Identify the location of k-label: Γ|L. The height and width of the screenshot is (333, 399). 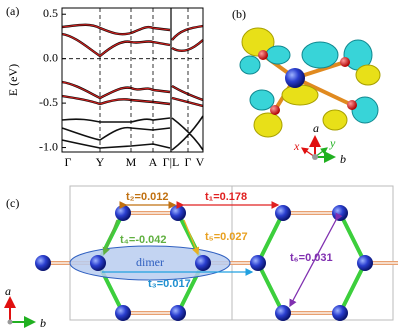
(171, 162).